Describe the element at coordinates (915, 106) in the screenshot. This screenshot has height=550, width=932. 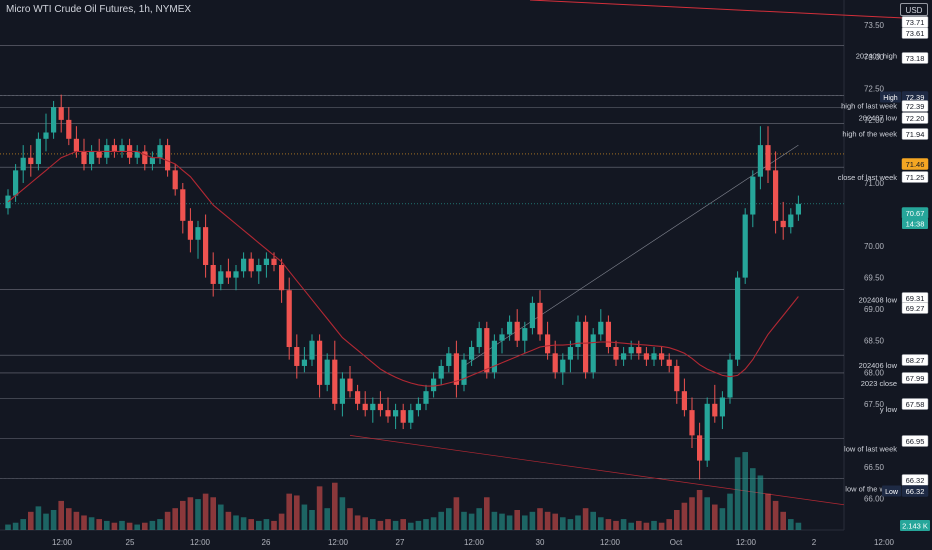
I see `price-badge` at that location.